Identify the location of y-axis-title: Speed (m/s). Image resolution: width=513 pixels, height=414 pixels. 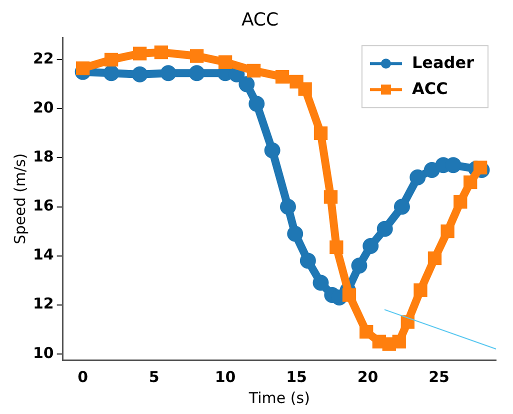
(19, 198).